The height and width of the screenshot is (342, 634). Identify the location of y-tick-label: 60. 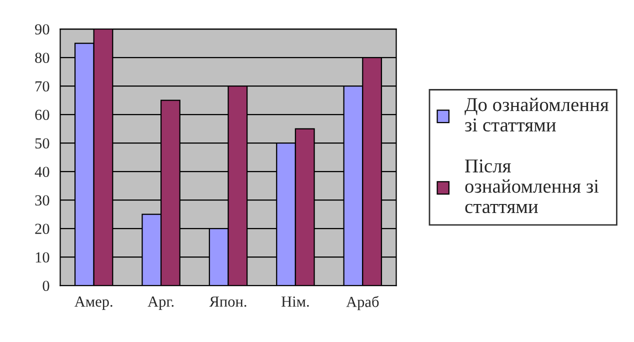
(42, 115).